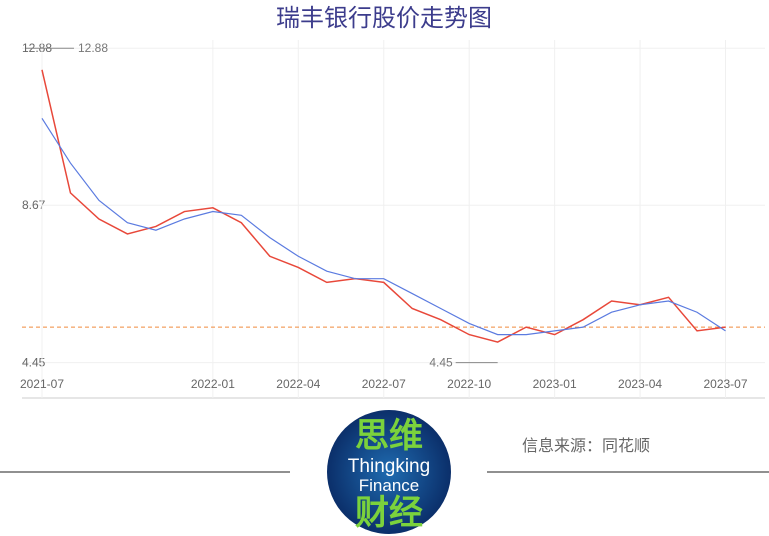 The image size is (769, 536). Describe the element at coordinates (469, 384) in the screenshot. I see `x-tick-label: 2022-10` at that location.